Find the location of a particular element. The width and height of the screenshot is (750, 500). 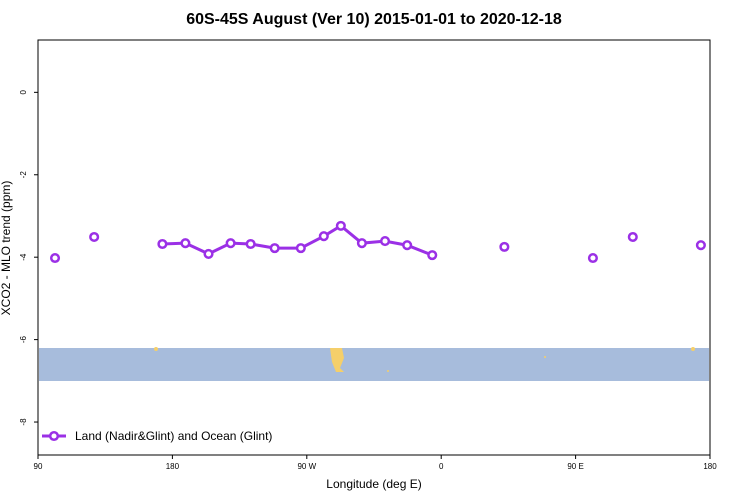

y-tick-label: -6 is located at coordinates (23, 340).